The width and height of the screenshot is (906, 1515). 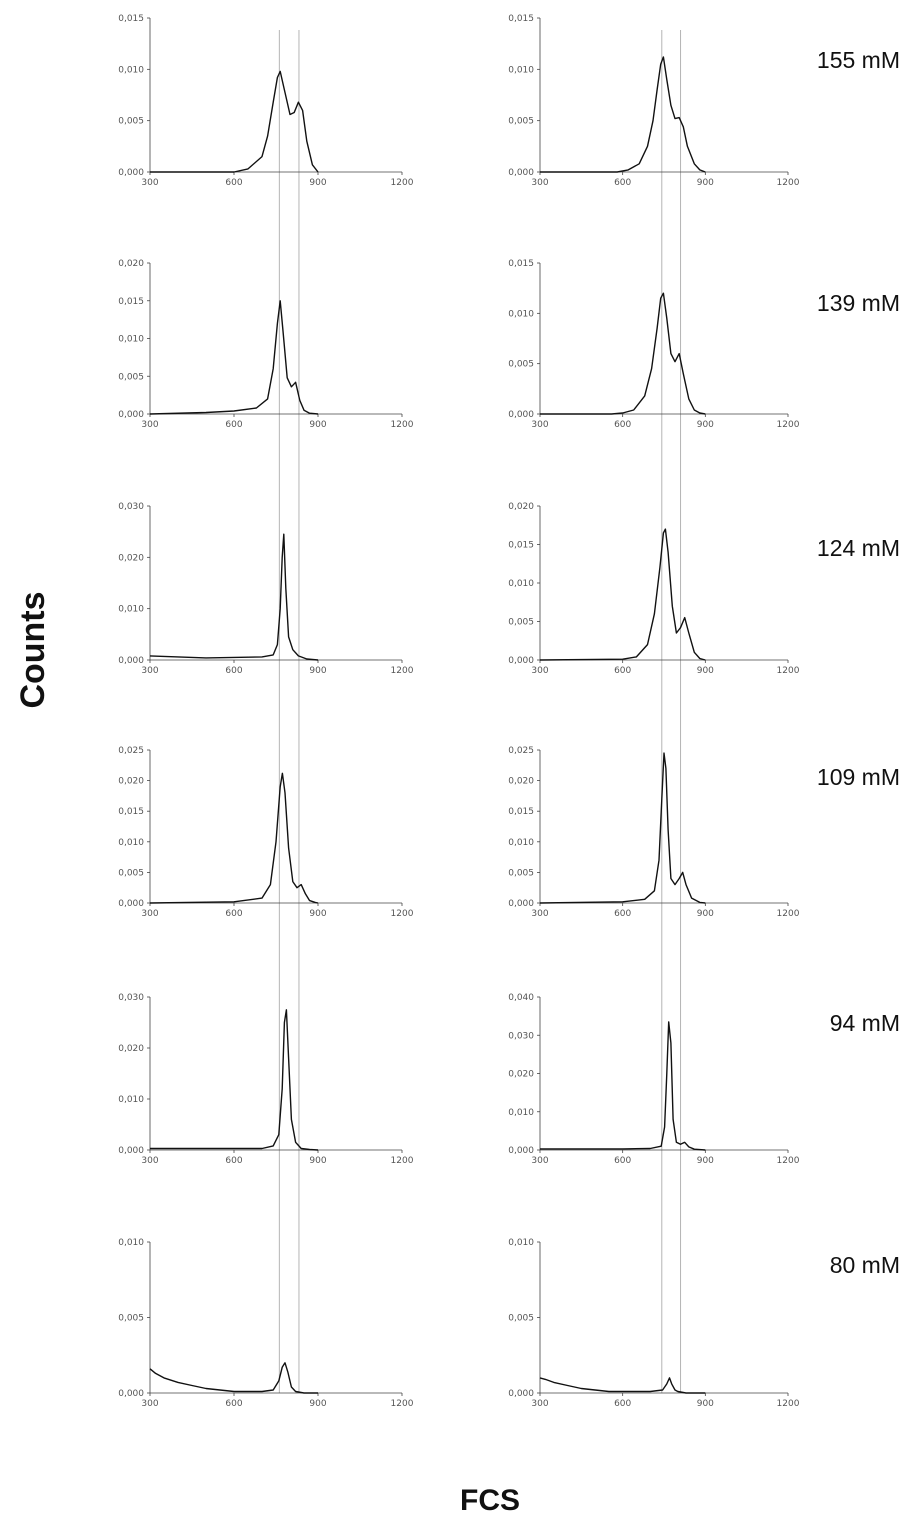 What do you see at coordinates (131, 751) in the screenshot?
I see `y-tick-label: 0,025` at bounding box center [131, 751].